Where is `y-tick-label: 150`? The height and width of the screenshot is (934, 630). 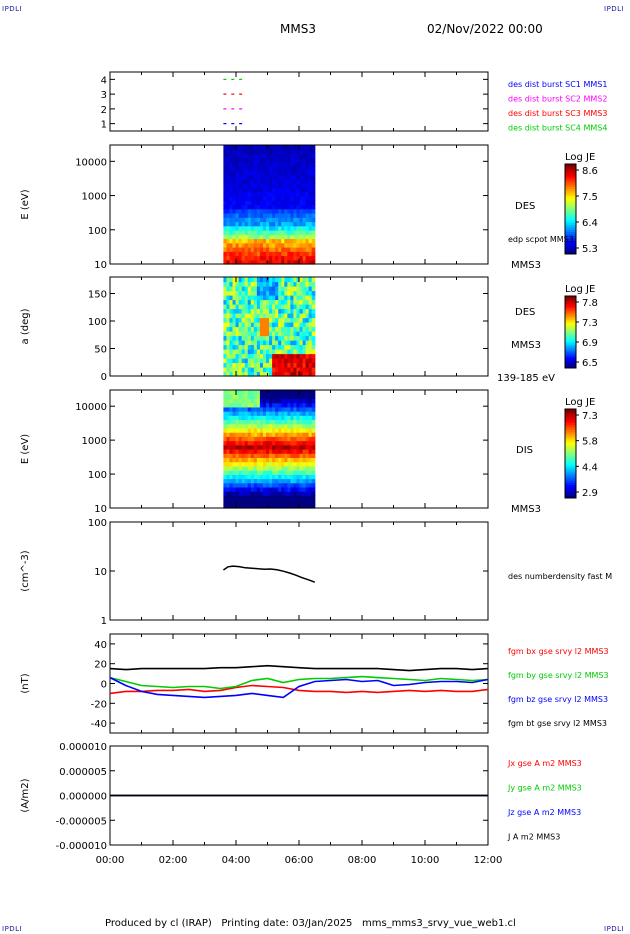 y-tick-label: 150 is located at coordinates (97, 295).